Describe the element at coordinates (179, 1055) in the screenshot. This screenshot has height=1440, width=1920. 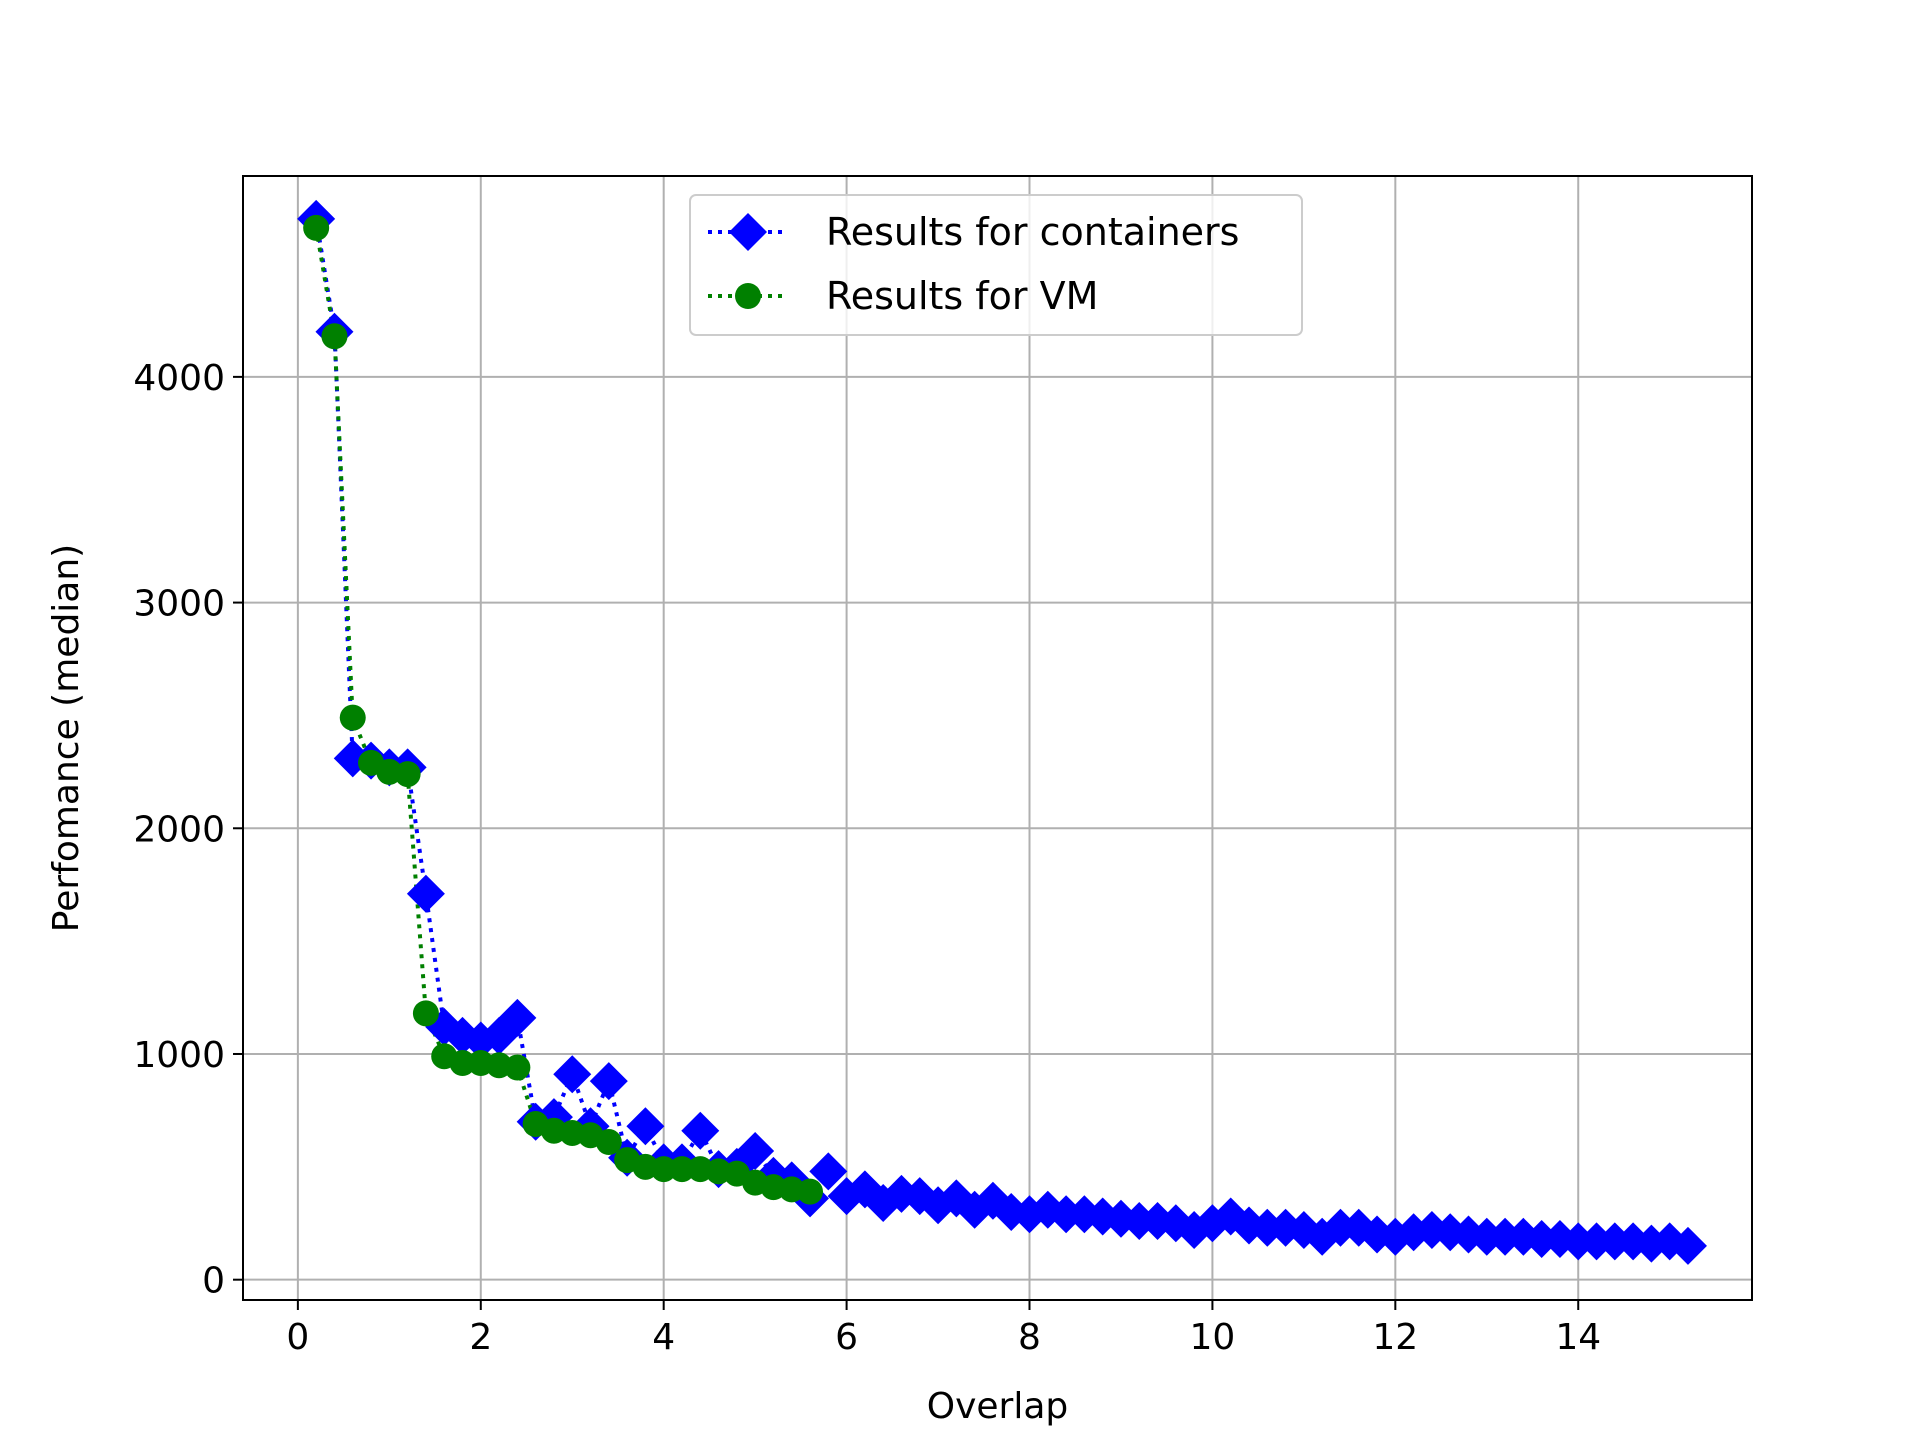
I see `y-tick-label: 1000` at that location.